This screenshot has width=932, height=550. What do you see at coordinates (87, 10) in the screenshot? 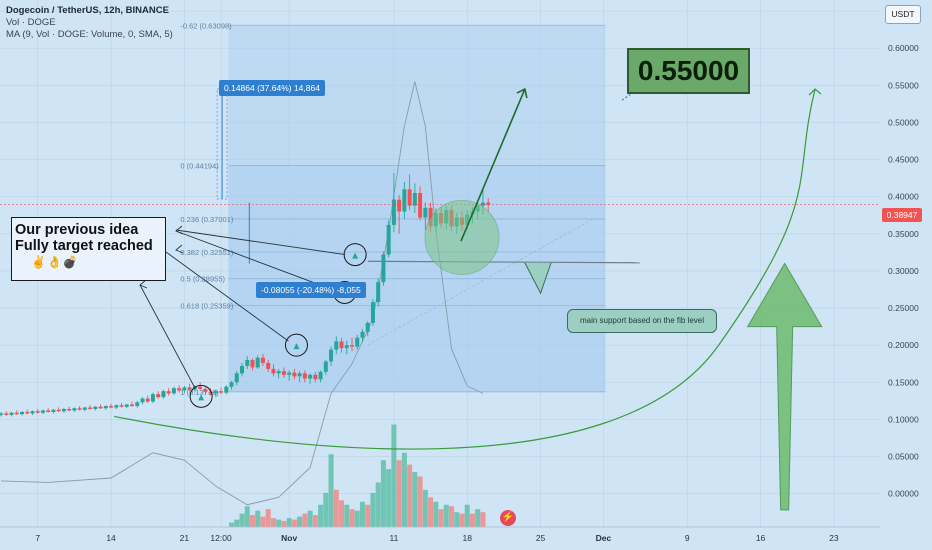
I see `symbol-title: Dogecoin / TetherUS, 12h, BINANCE` at bounding box center [87, 10].